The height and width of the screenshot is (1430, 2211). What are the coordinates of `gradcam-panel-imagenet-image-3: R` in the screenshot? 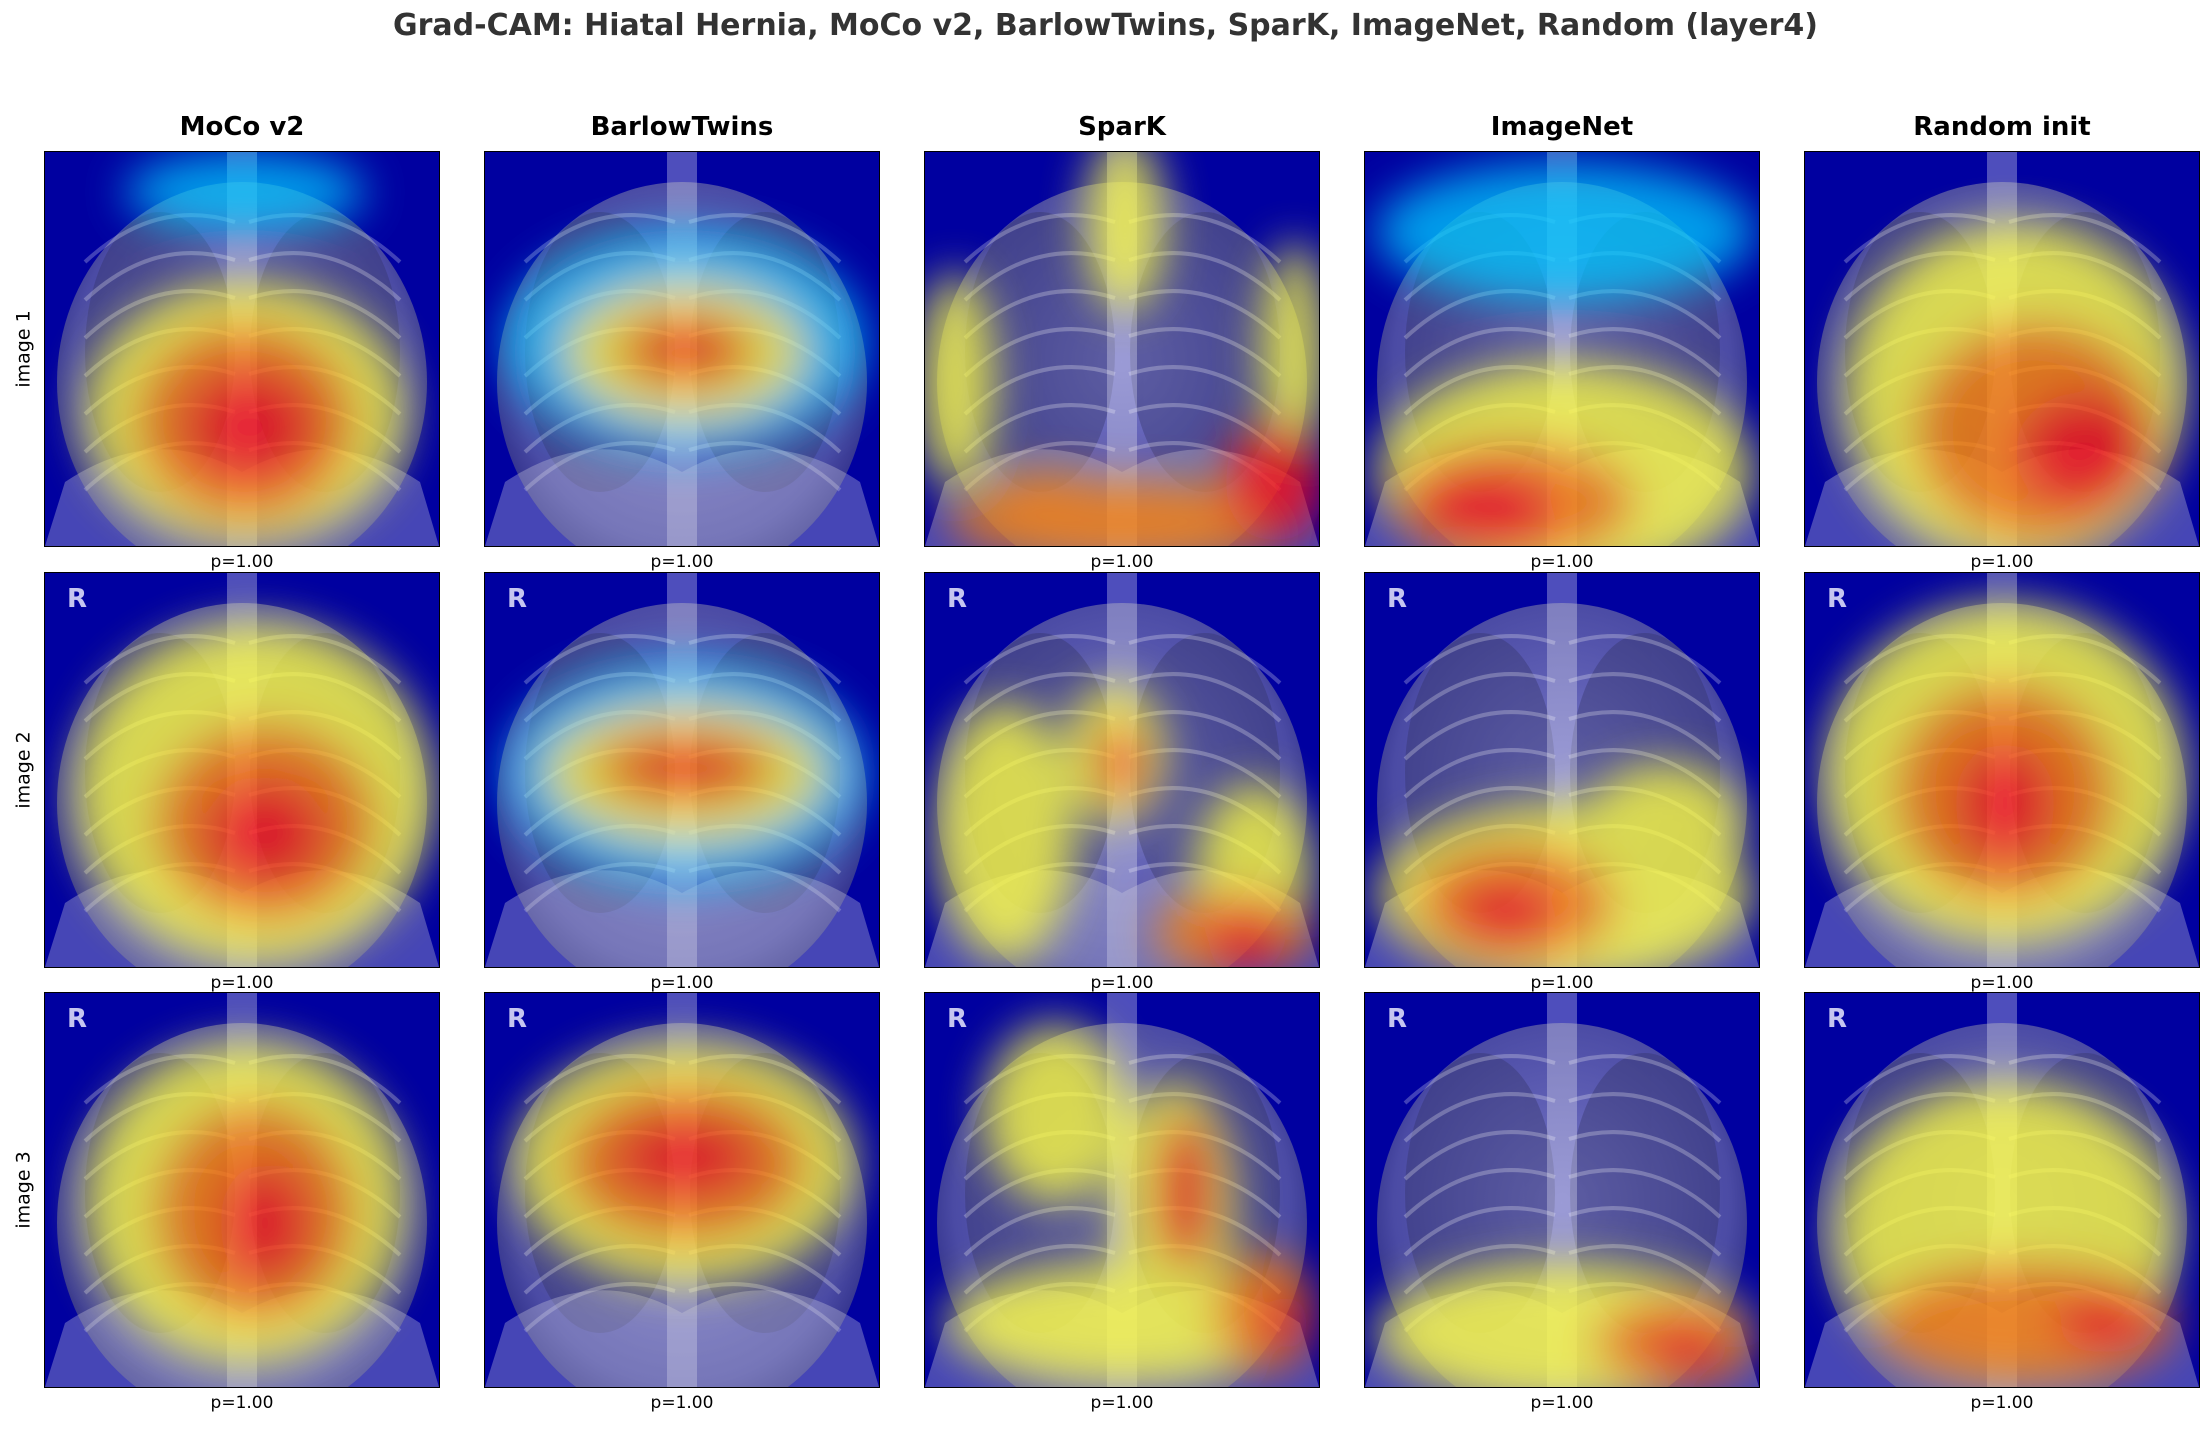 It's located at (1562, 1190).